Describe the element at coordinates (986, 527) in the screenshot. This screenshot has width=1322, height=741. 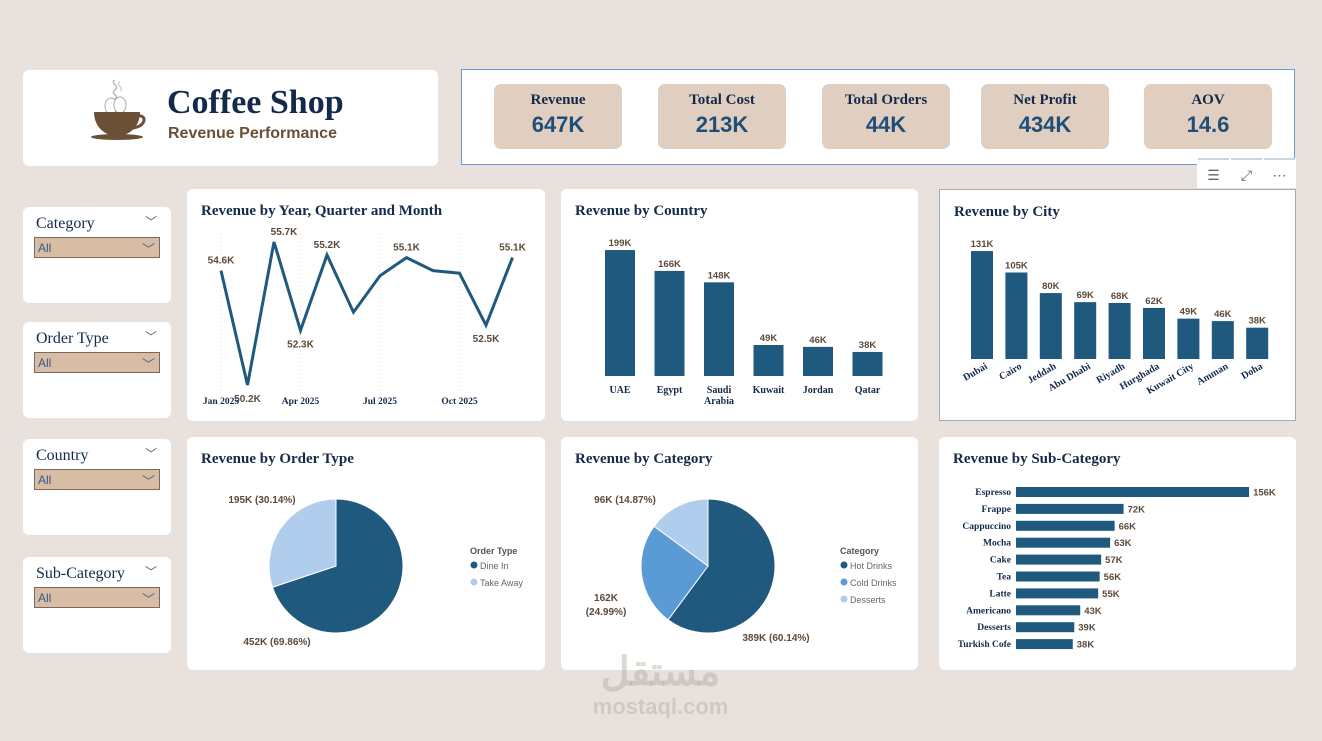
I see `y-tick-label: Cappuccino` at that location.